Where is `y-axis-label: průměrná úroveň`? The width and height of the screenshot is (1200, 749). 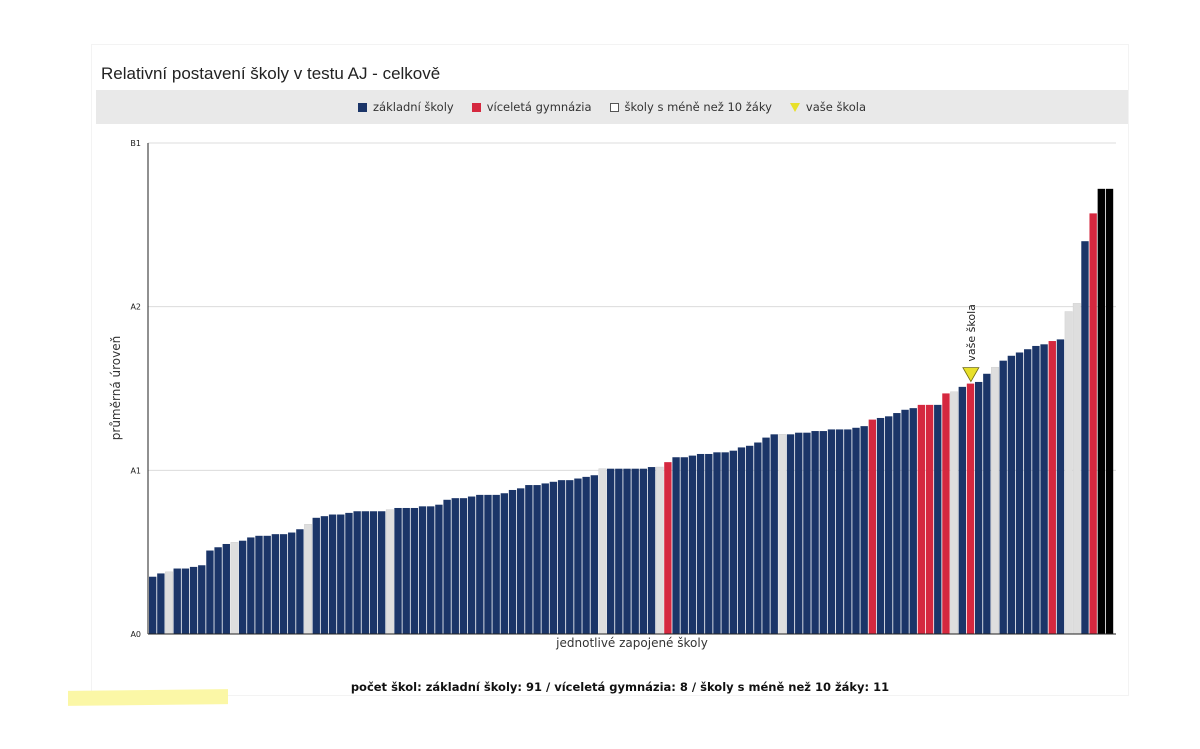
y-axis-label: průměrná úroveň is located at coordinates (116, 388).